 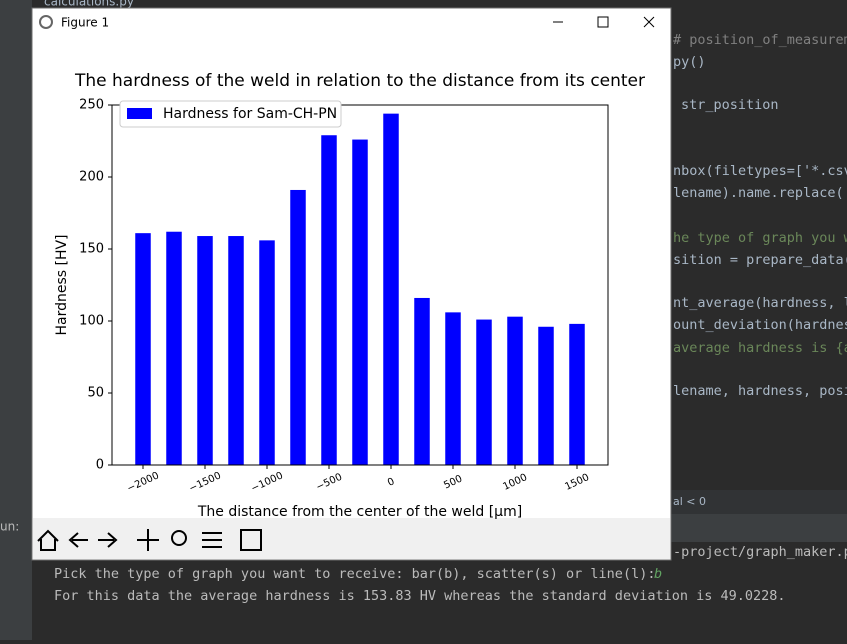 What do you see at coordinates (760, 40) in the screenshot?
I see `code-line: # position_of_measurem` at bounding box center [760, 40].